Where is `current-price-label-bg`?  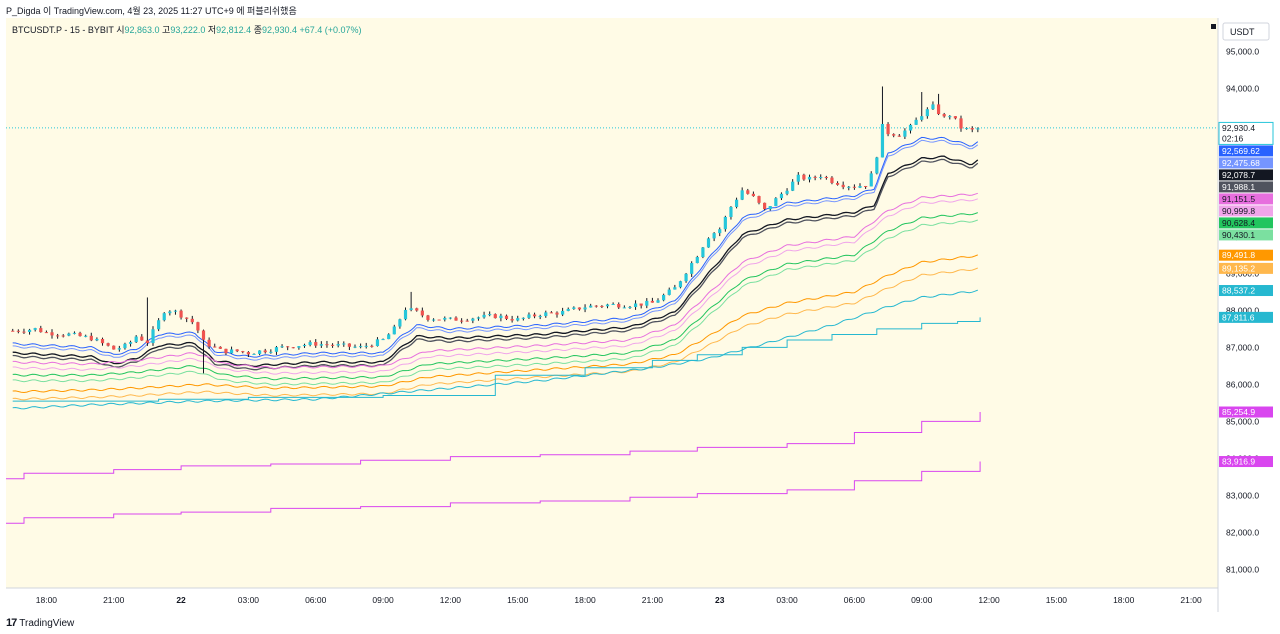
current-price-label-bg is located at coordinates (1246, 133).